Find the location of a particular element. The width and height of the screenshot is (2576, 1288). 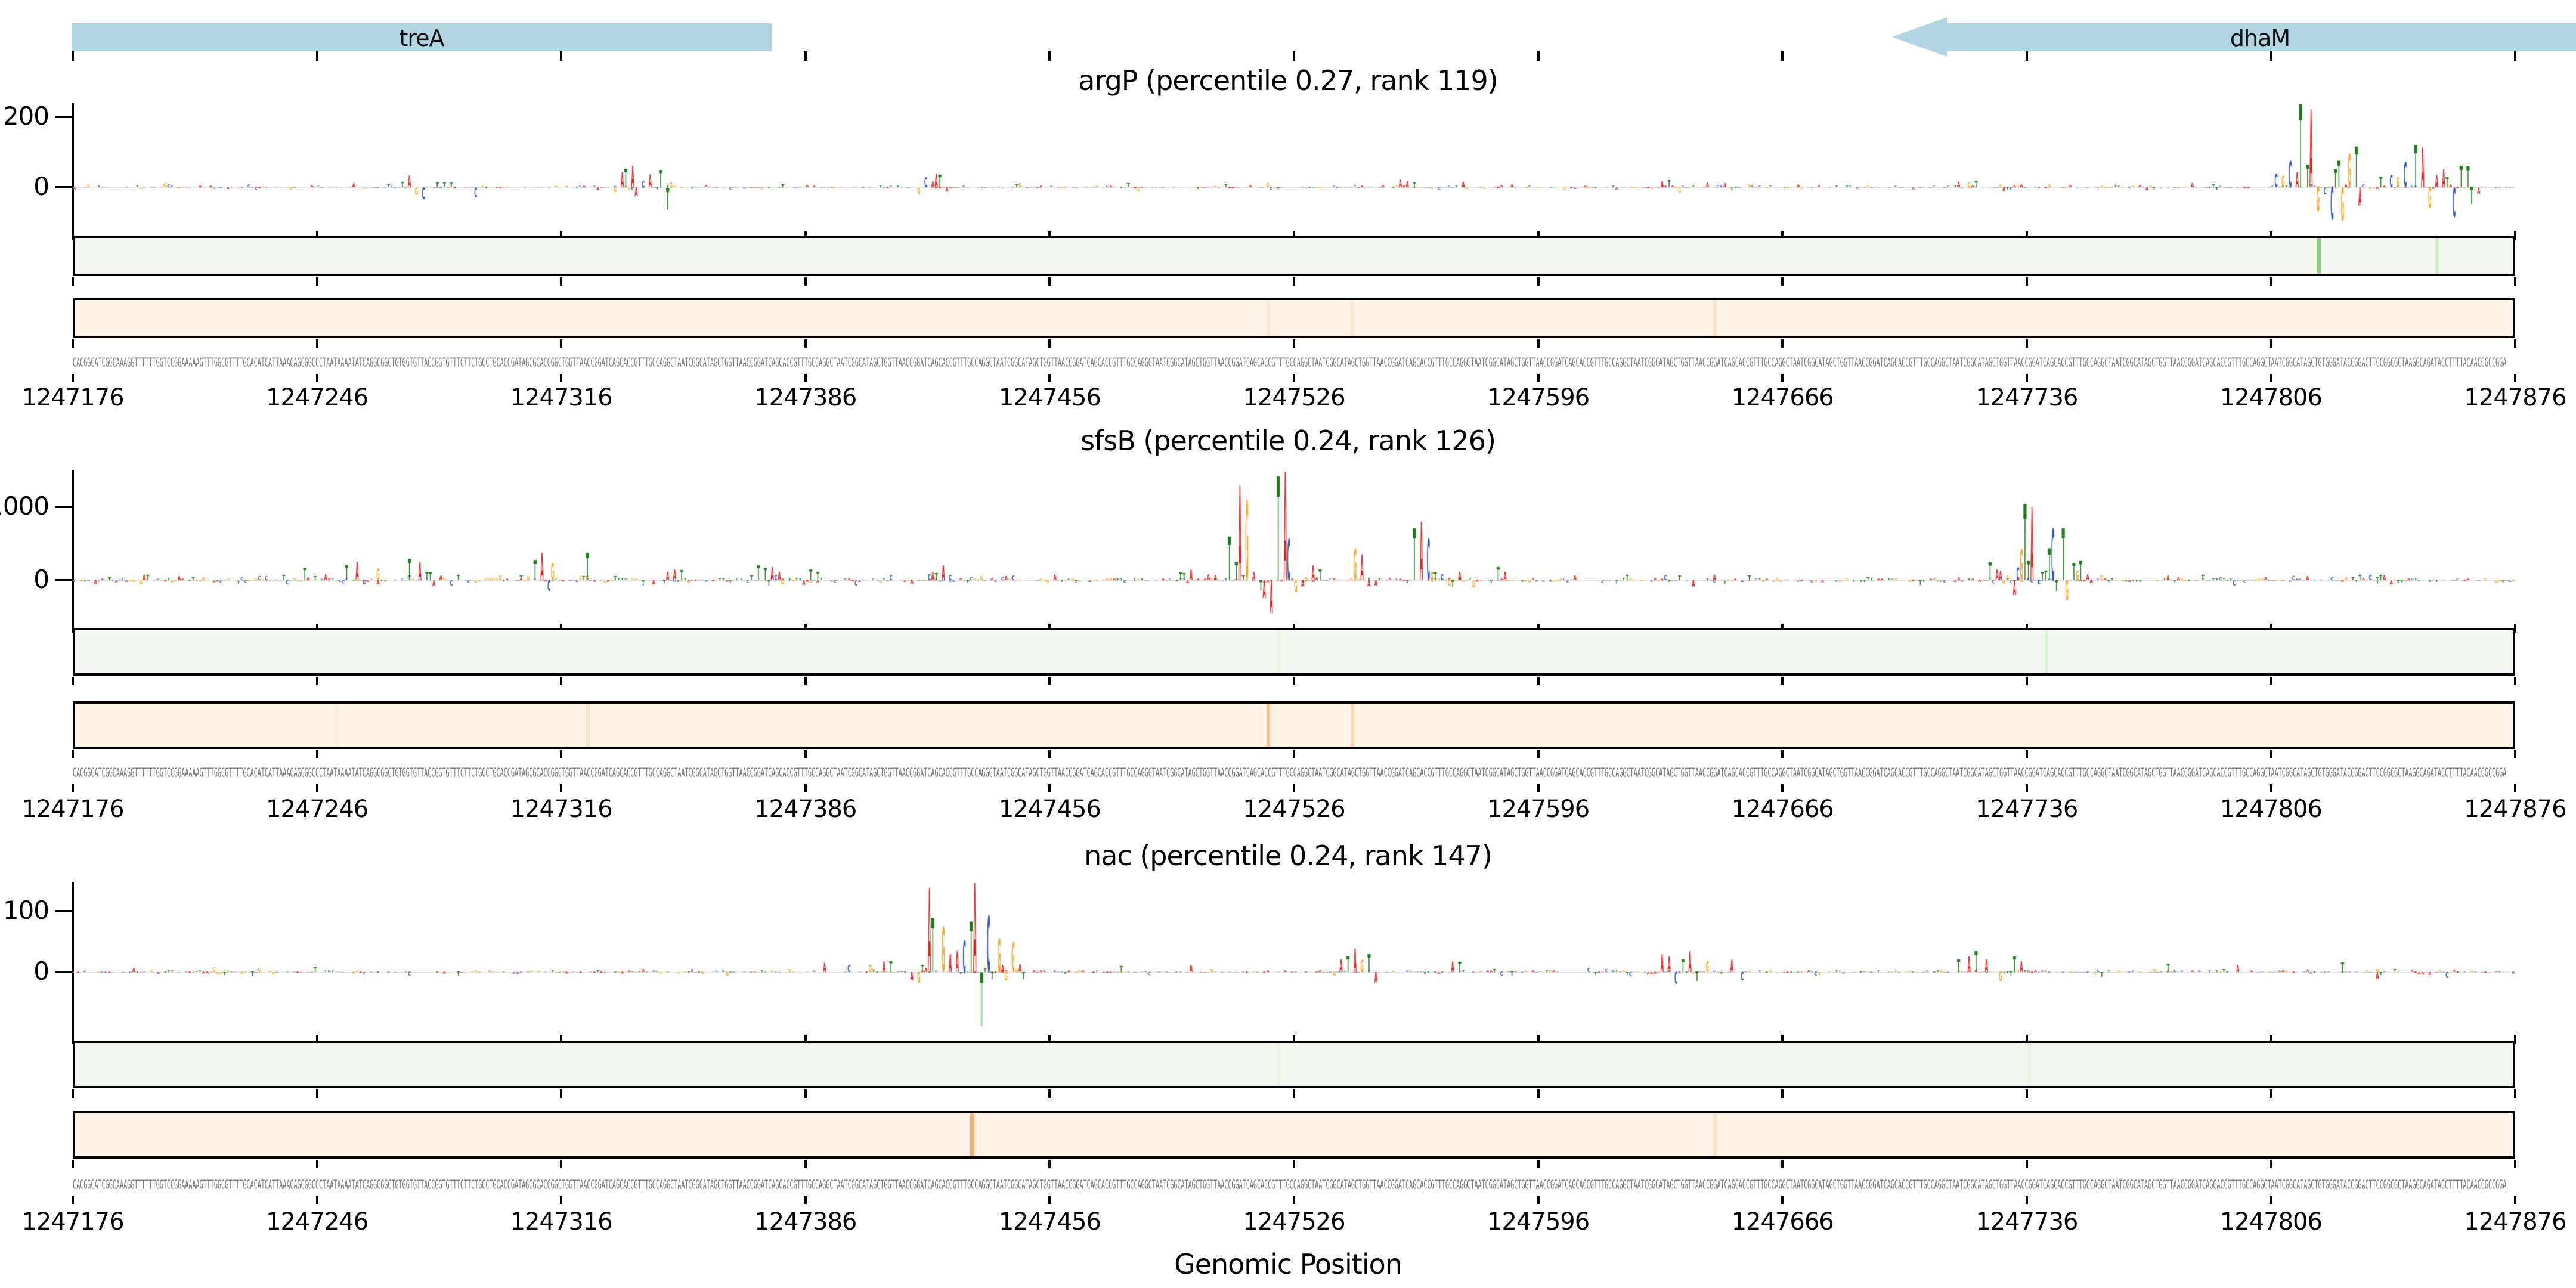

green-strip-argP is located at coordinates (1294, 256).